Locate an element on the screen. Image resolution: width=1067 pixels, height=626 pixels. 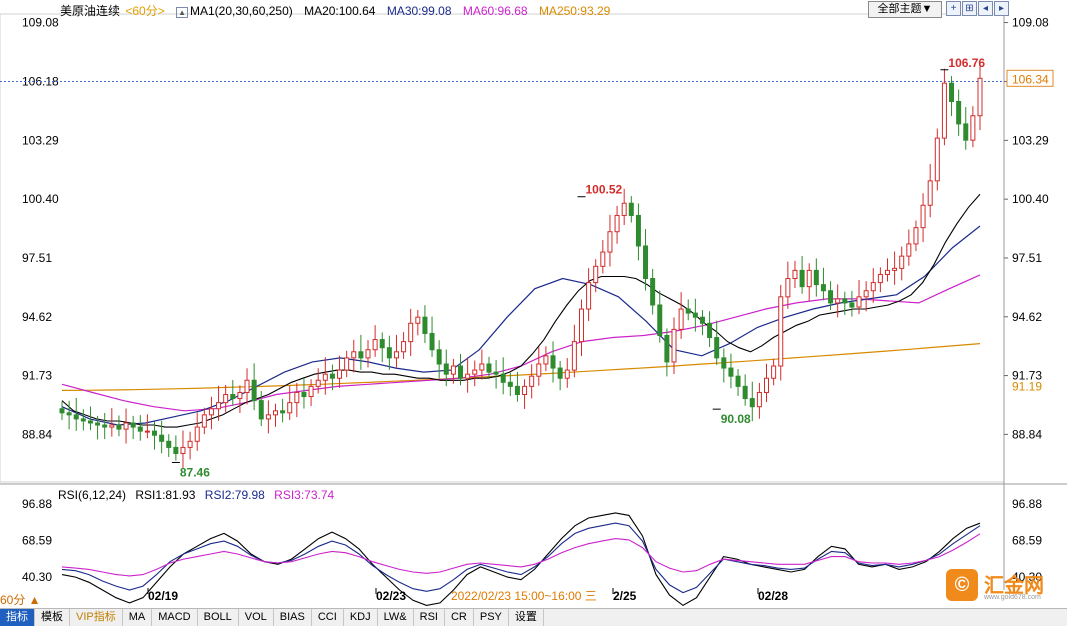
tab-1: 模板 is located at coordinates (52, 617).